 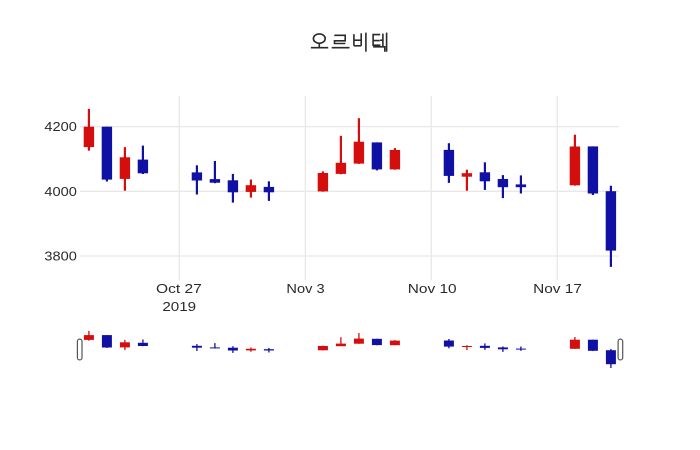 I want to click on svg-text: Nov 17, so click(x=557, y=288).